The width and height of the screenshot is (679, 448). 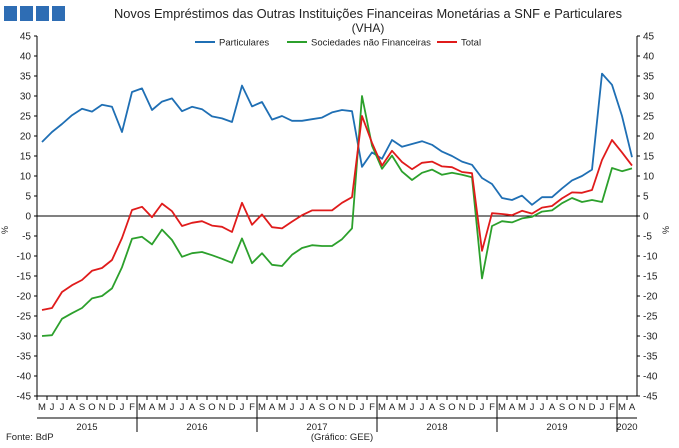 What do you see at coordinates (24, 337) in the screenshot?
I see `y-tick-label-left: -30` at bounding box center [24, 337].